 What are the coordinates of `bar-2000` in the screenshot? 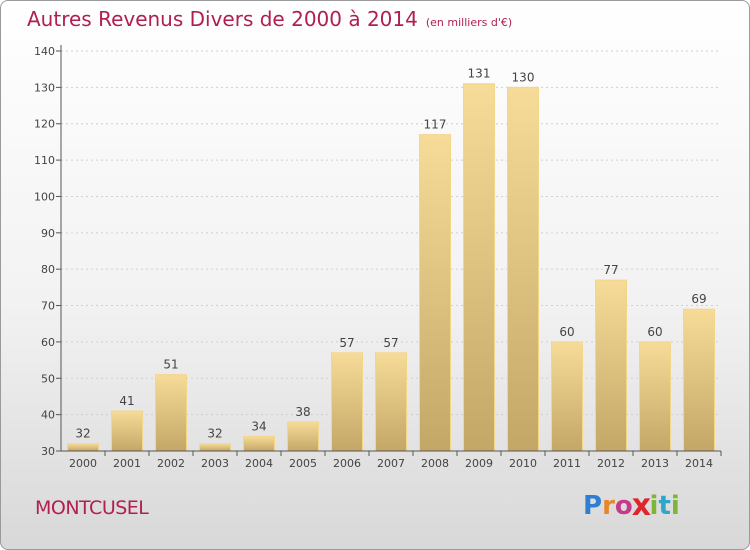 It's located at (83, 447).